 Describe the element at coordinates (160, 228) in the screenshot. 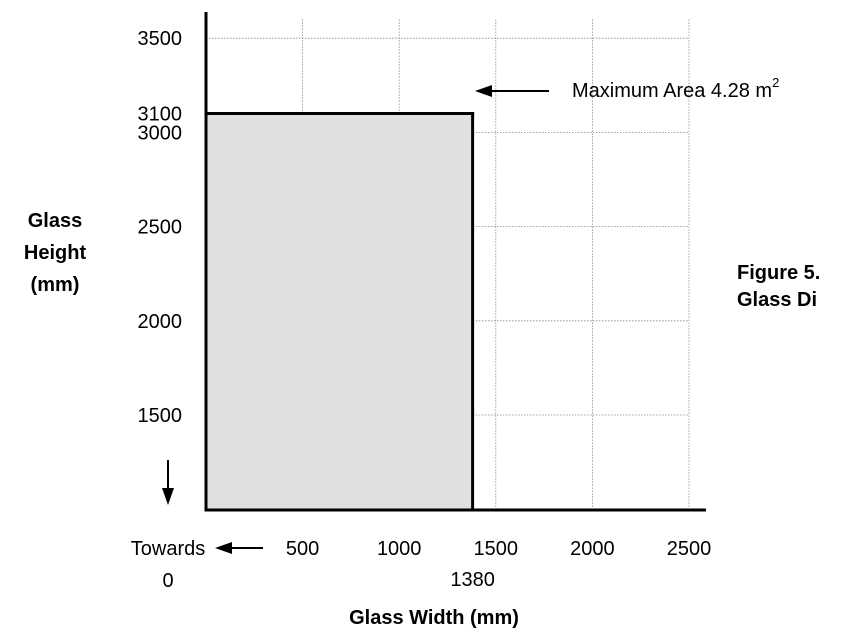

I see `y-tick-label: 2500` at that location.